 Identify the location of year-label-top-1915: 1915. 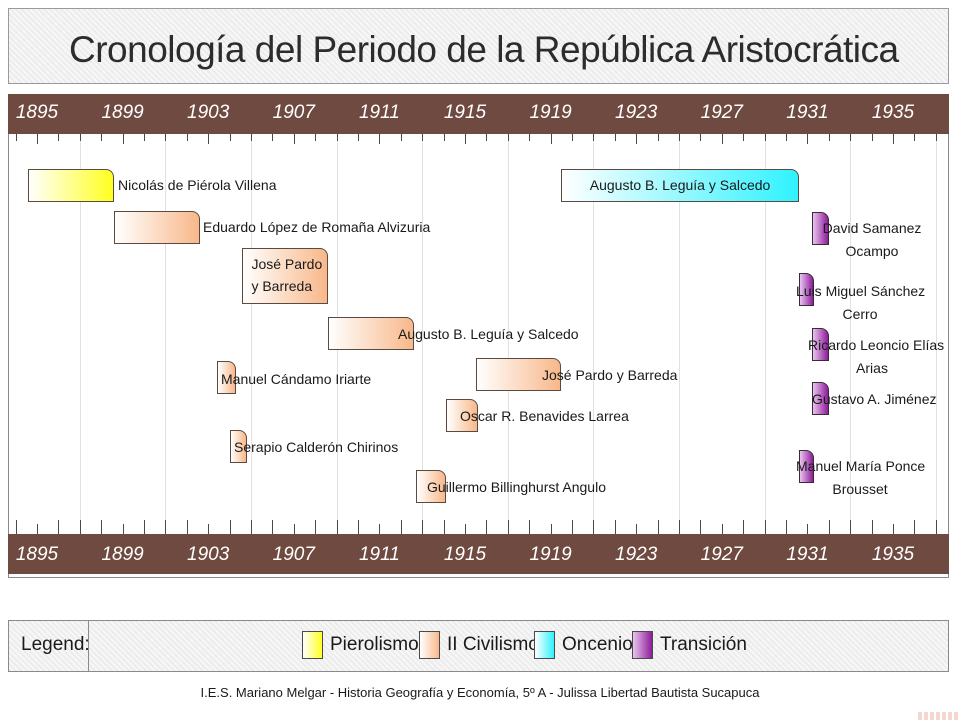
(465, 112).